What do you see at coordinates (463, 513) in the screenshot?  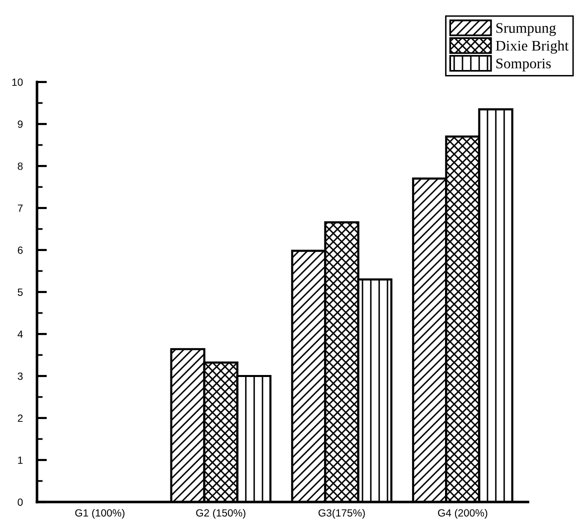 I see `x-tick-label: G4 (200%)` at bounding box center [463, 513].